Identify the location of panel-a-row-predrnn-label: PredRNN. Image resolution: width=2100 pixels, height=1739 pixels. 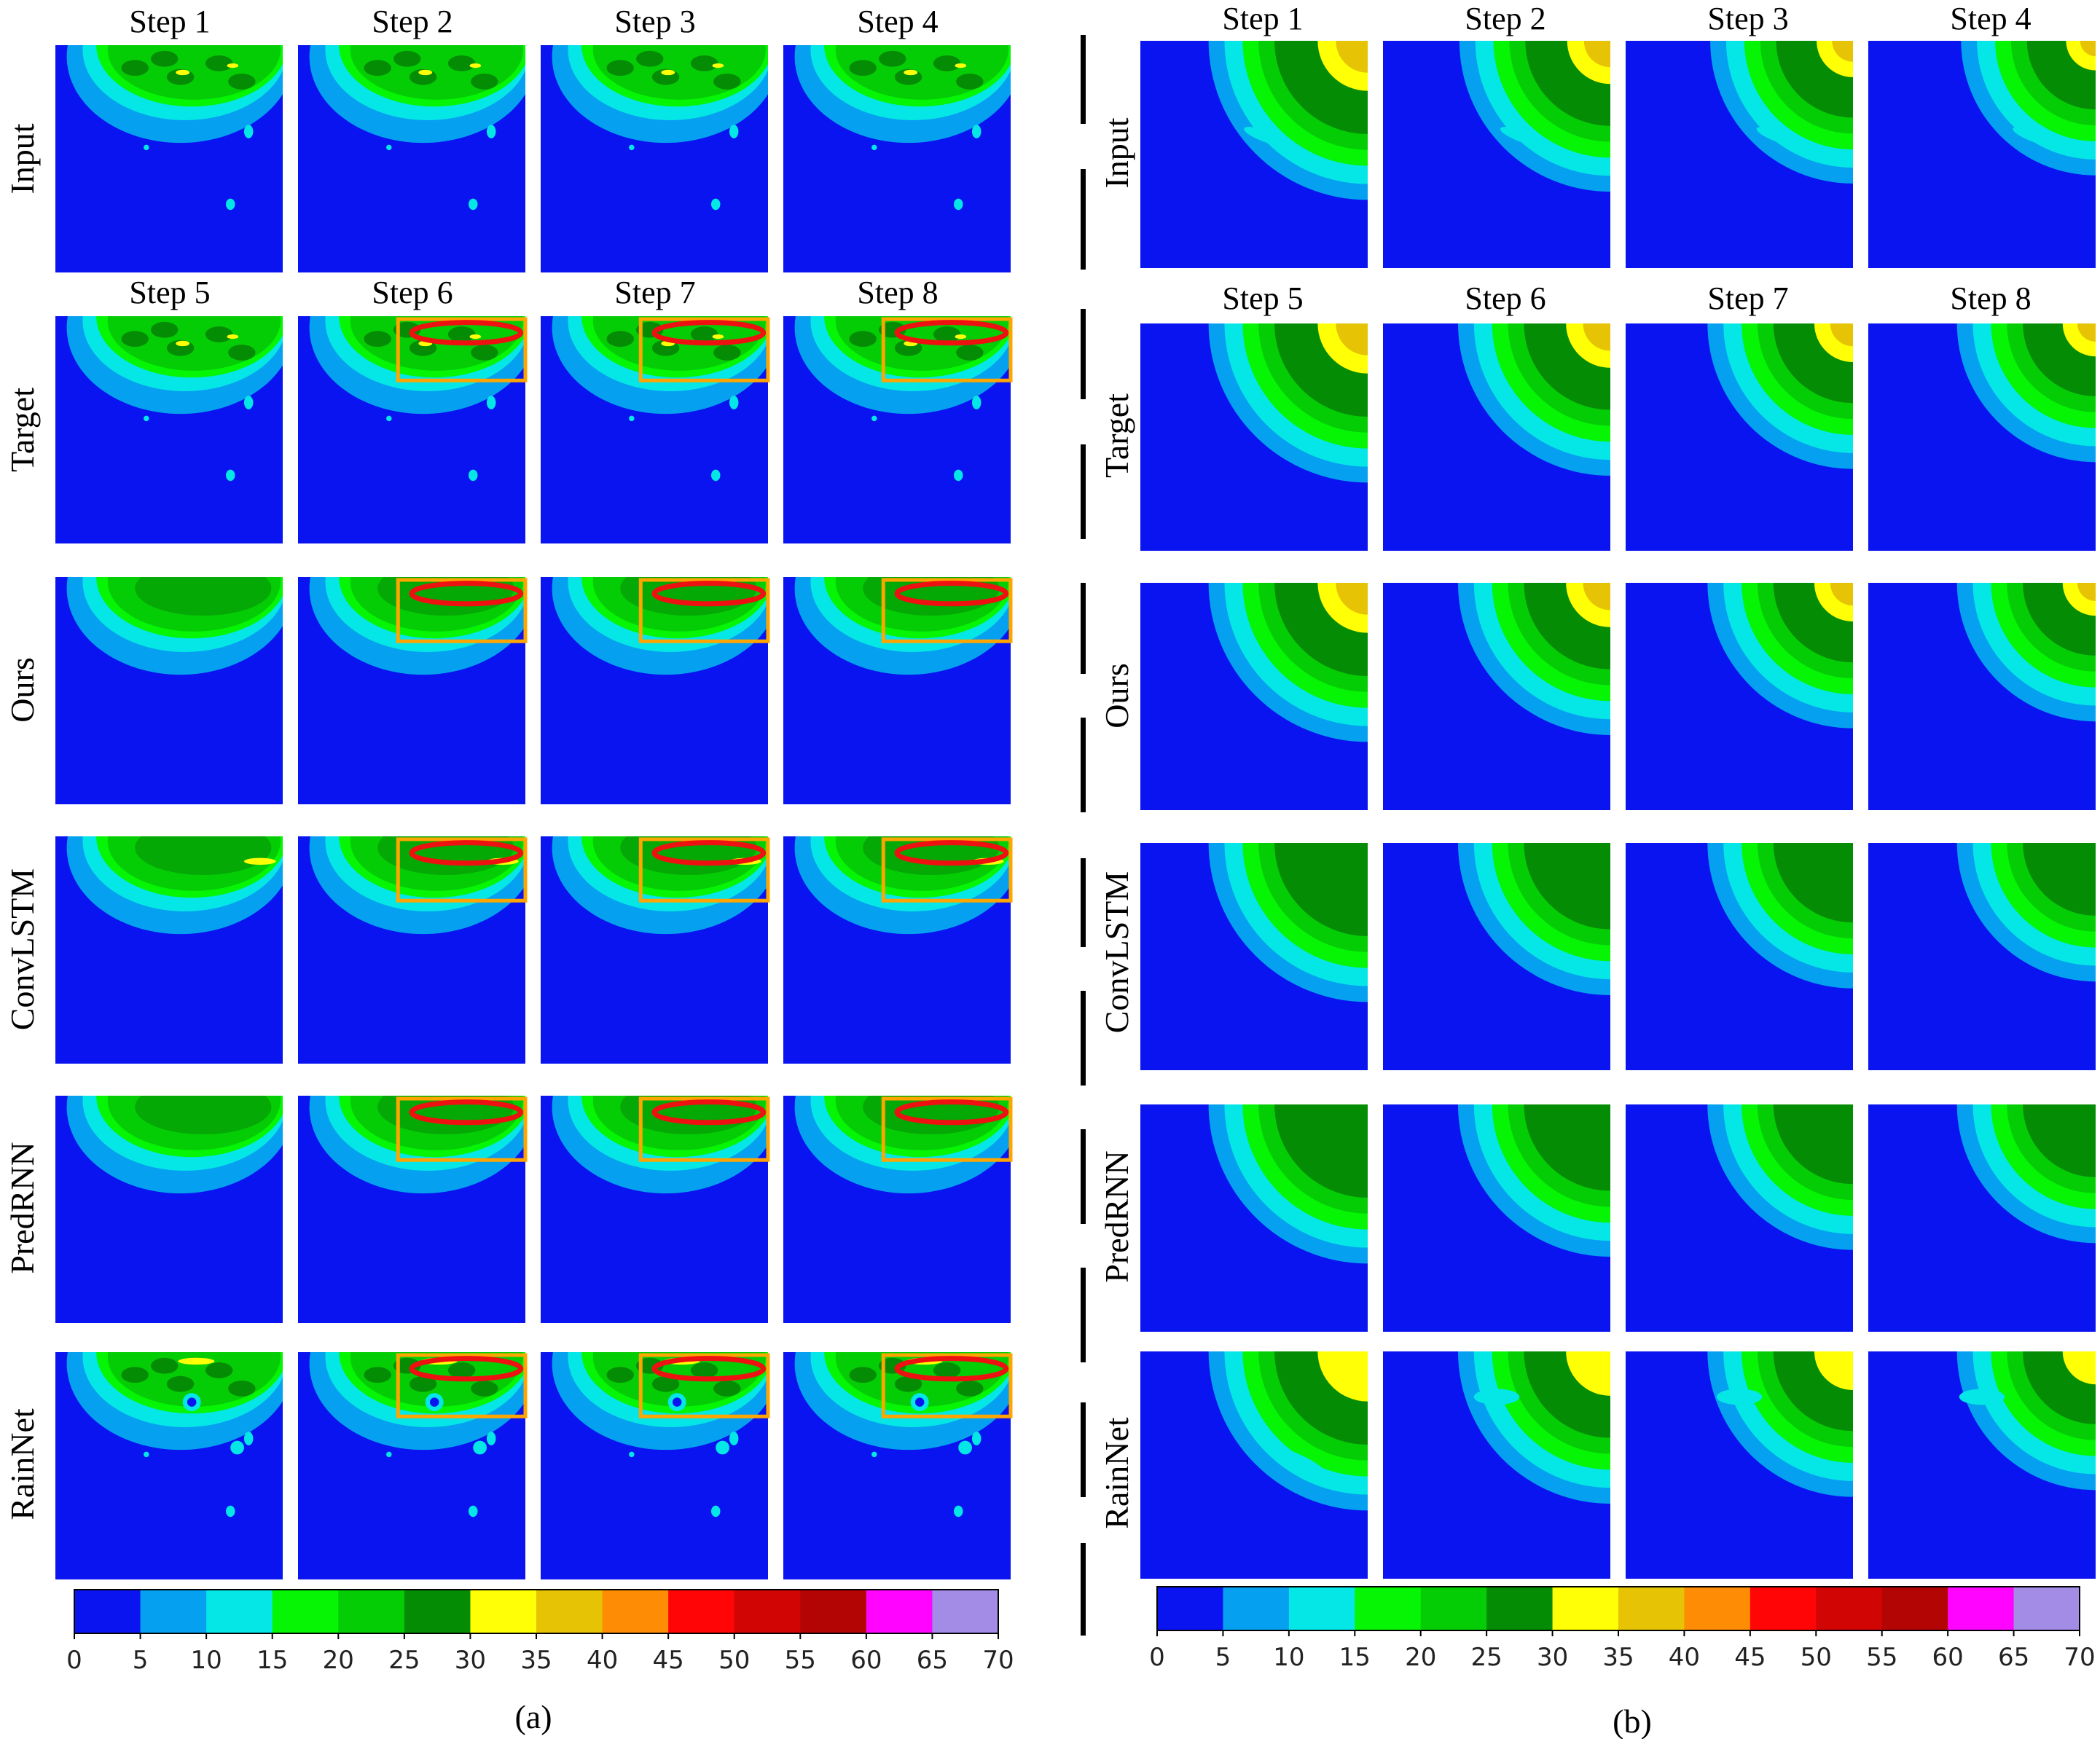
(23, 1208).